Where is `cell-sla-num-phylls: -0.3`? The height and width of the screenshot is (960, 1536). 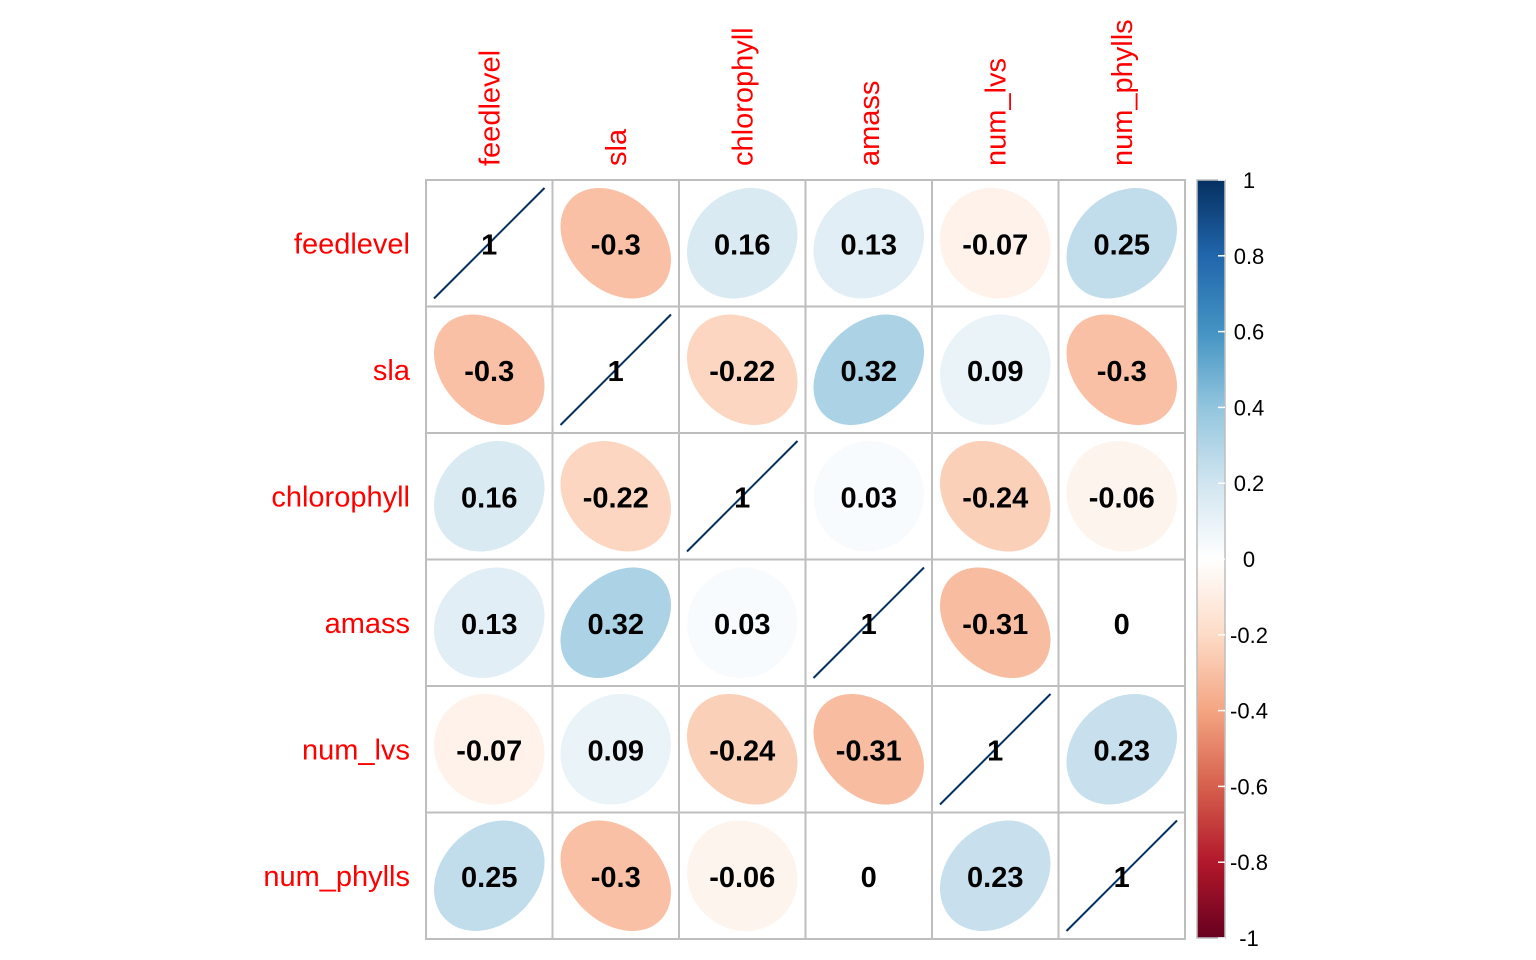
cell-sla-num-phylls: -0.3 is located at coordinates (1121, 369).